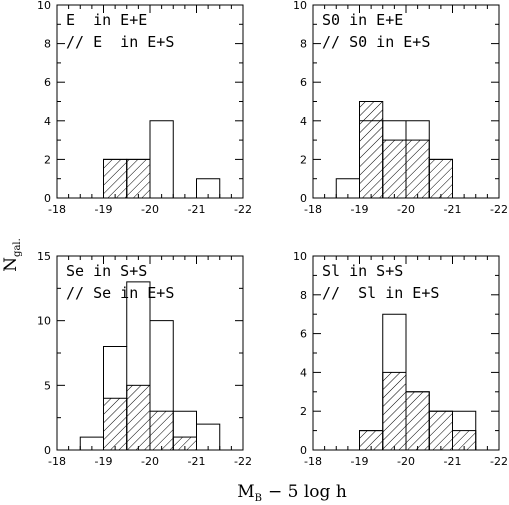  I want to click on x-axis-title-rest: − 5 log h, so click(307, 492).